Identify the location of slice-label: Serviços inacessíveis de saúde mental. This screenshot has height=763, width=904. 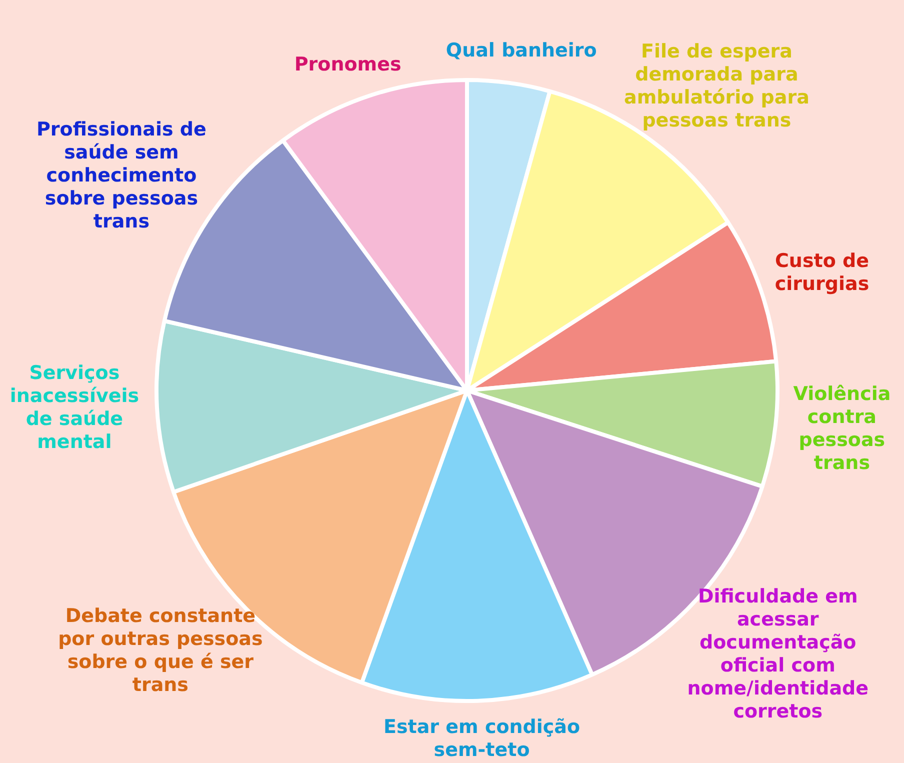
(75, 407).